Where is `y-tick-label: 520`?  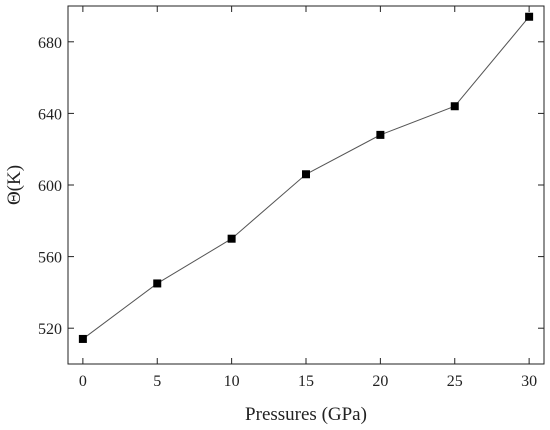
y-tick-label: 520 is located at coordinates (50, 329).